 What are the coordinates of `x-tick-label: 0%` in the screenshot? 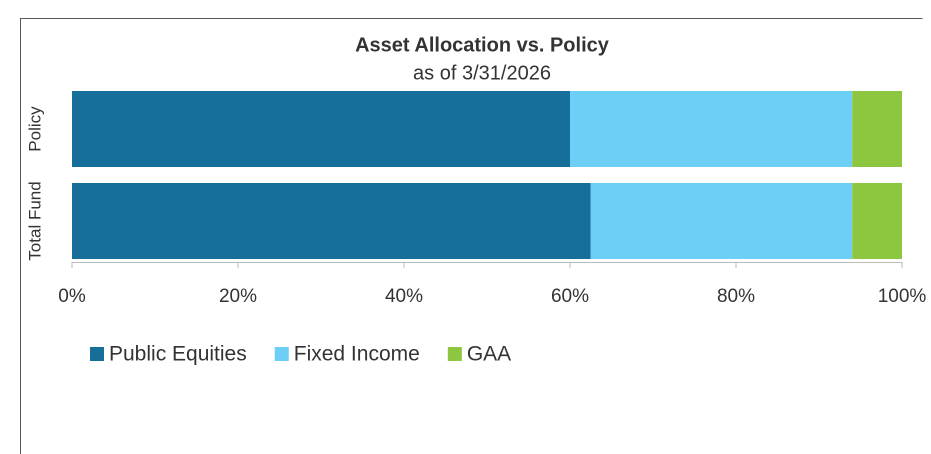 It's located at (72, 296).